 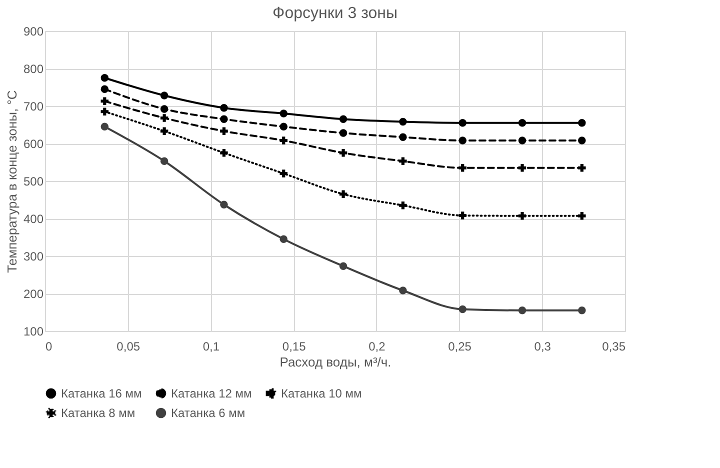 I want to click on legend-label: Катанка 16 мм, so click(x=101, y=393).